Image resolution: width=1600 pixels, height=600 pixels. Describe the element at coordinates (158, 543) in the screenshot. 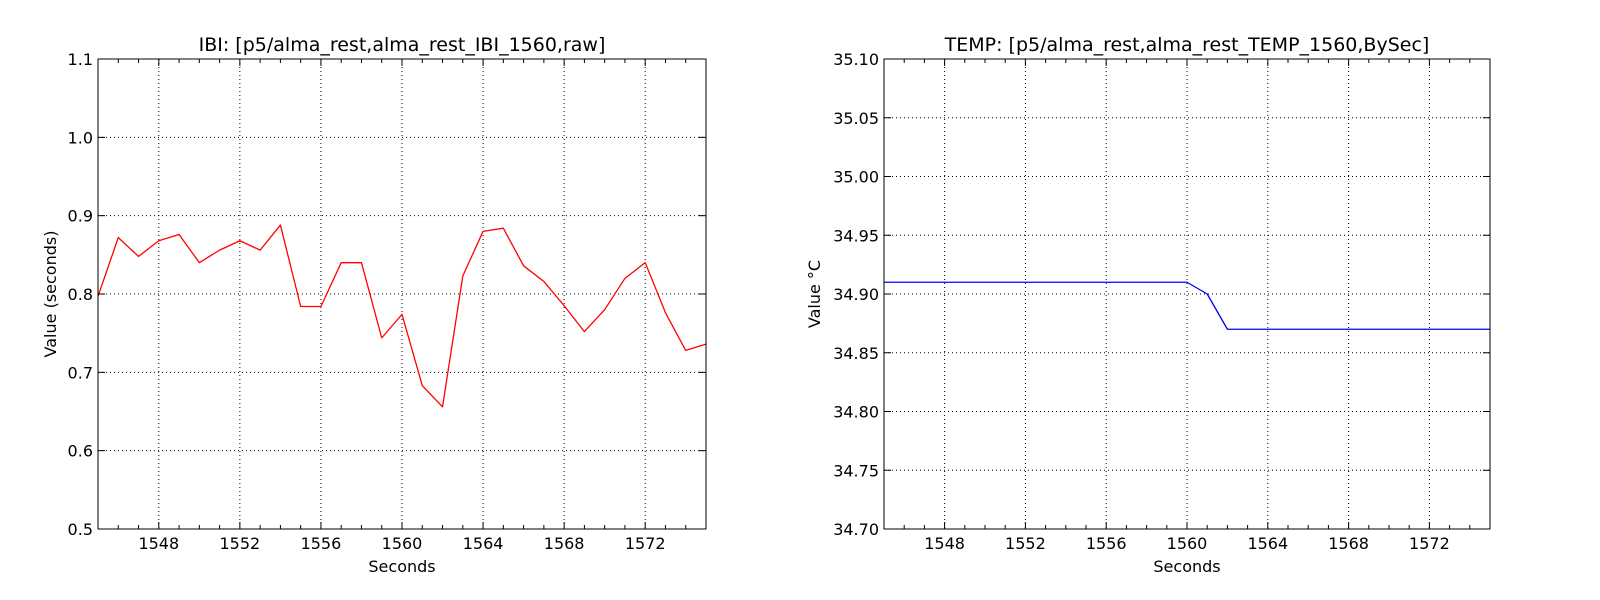

I see `ibi-x-tick-label: 1548` at that location.